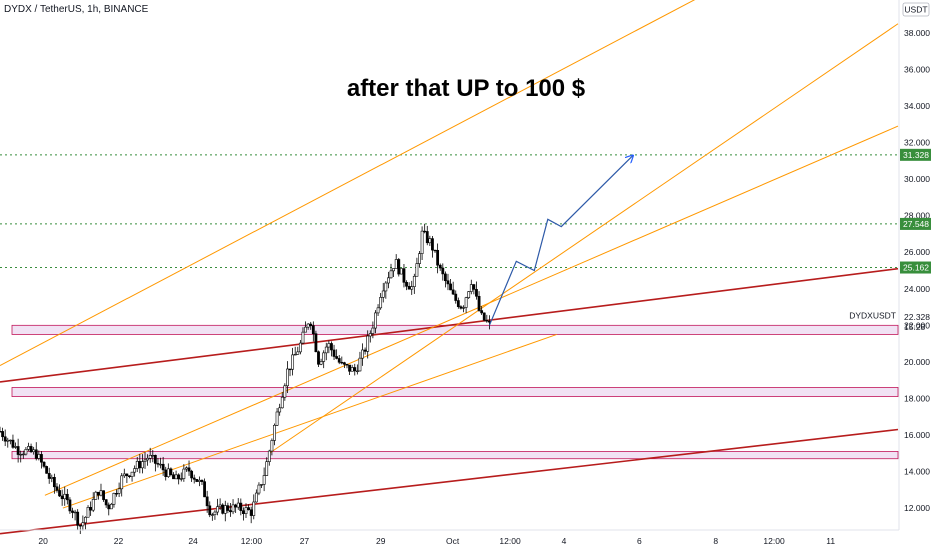 The width and height of the screenshot is (932, 550). Describe the element at coordinates (917, 252) in the screenshot. I see `y-tick-label: 26.000` at that location.